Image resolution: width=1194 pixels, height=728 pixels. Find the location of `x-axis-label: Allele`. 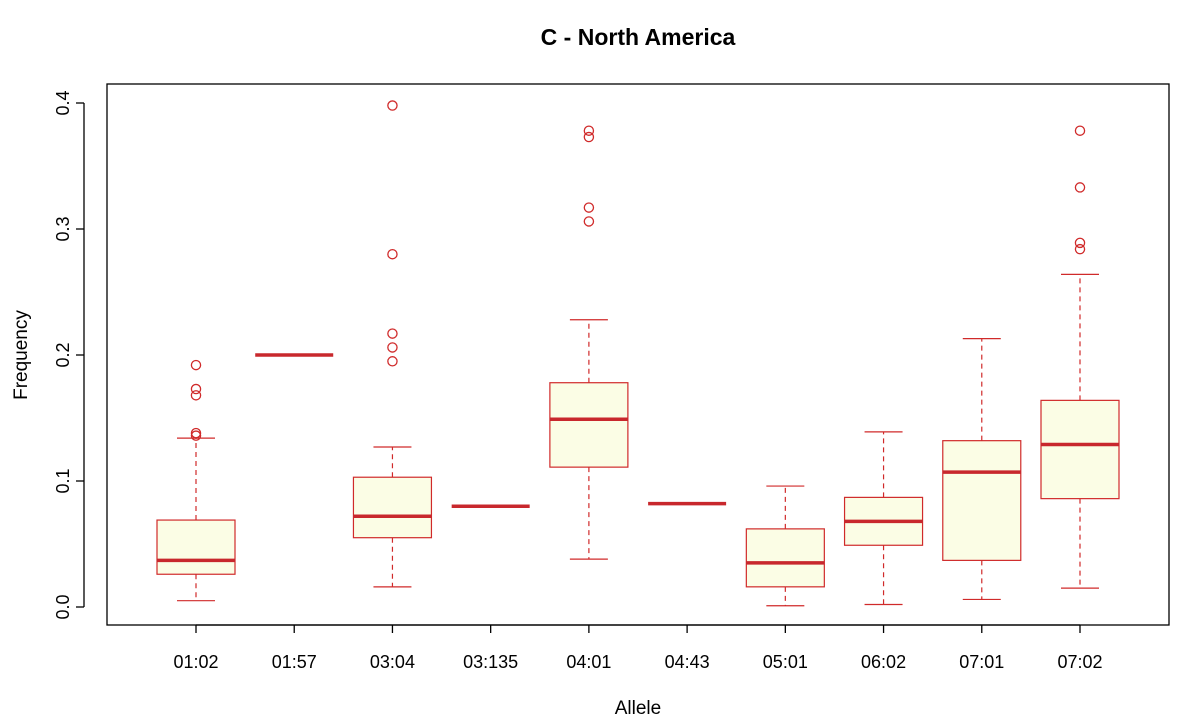

x-axis-label: Allele is located at coordinates (638, 708).